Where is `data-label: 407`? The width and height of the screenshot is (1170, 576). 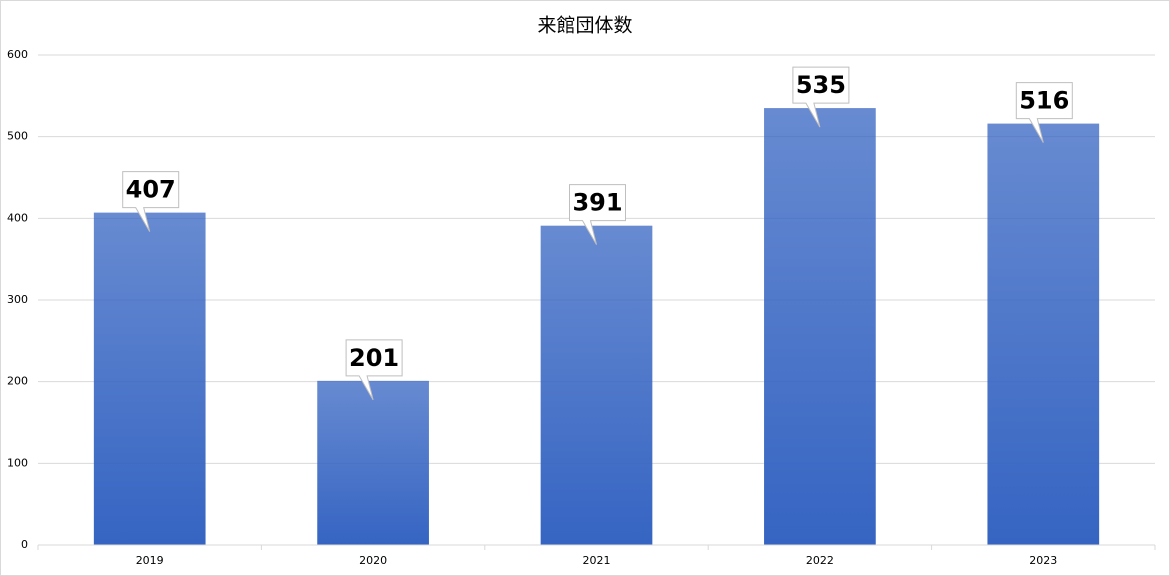
data-label: 407 is located at coordinates (151, 190).